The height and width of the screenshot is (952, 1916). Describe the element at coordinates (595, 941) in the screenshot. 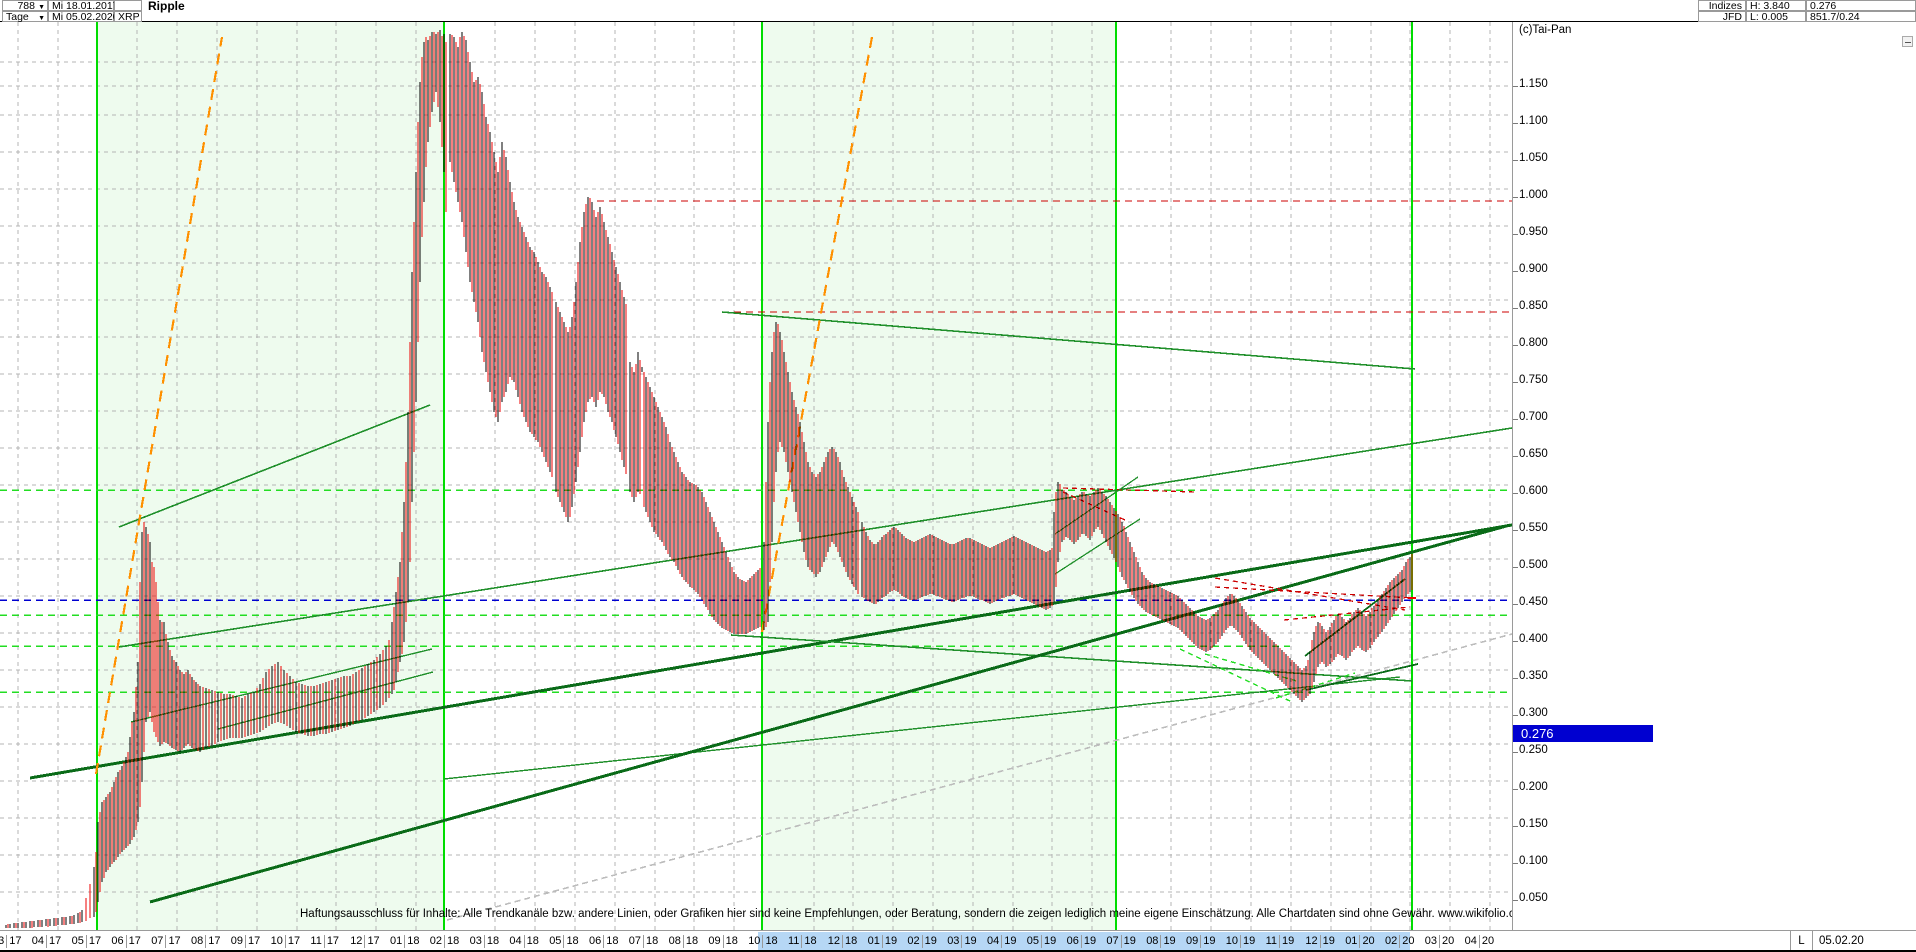

I see `date-label-month: 06` at that location.